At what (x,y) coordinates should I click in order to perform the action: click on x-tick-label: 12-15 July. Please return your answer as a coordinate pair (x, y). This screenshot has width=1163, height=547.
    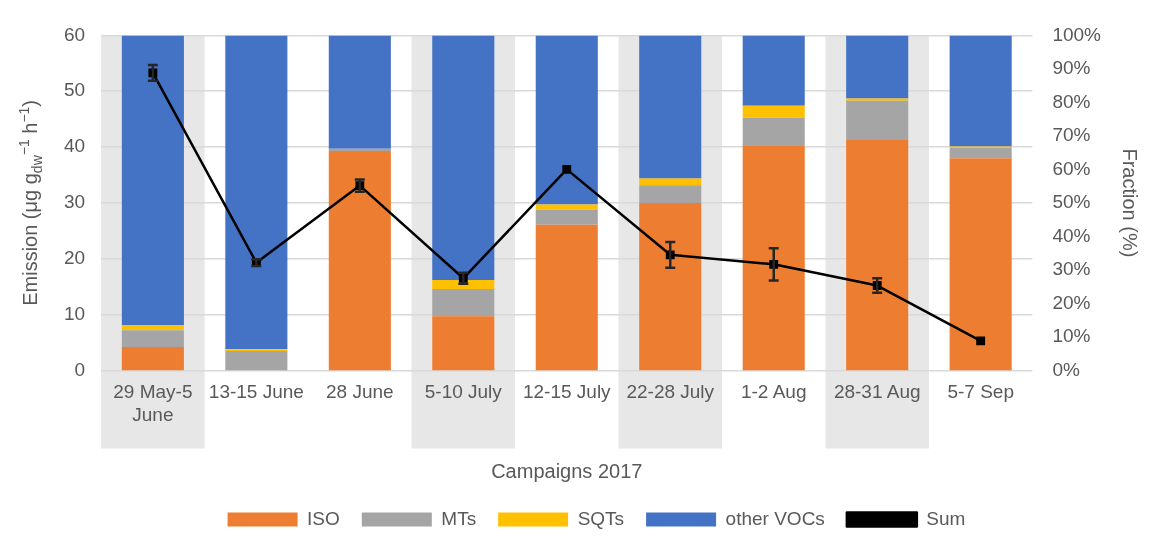
    Looking at the image, I should click on (567, 392).